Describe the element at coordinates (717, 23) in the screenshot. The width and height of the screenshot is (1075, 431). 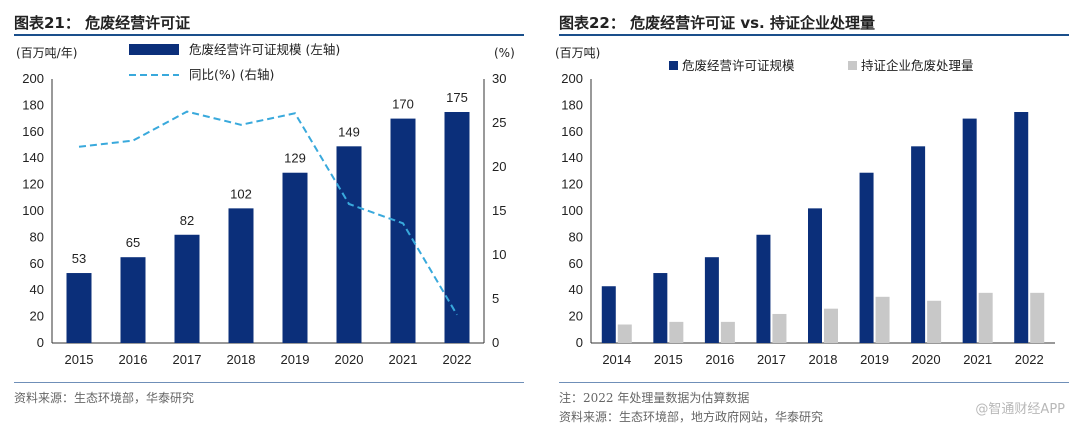
I see `chart-title: 图表22： 危废经营许可证 vs. 持证企业处理量` at that location.